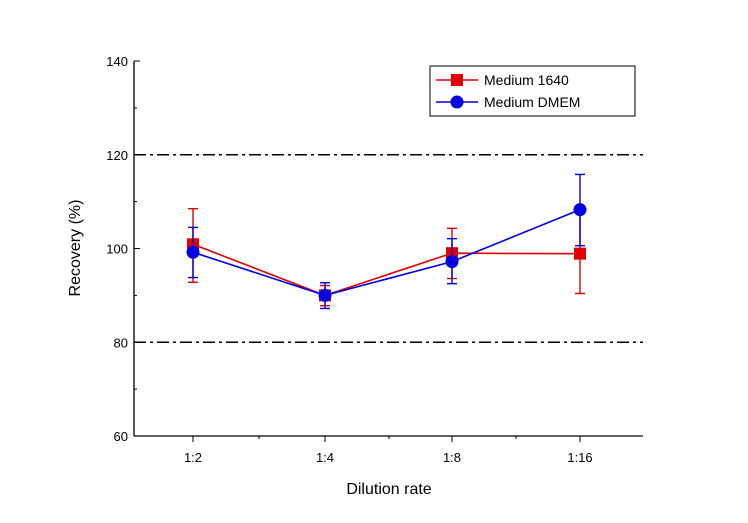  What do you see at coordinates (75, 248) in the screenshot?
I see `y-axis-label: Recovery (%)` at bounding box center [75, 248].